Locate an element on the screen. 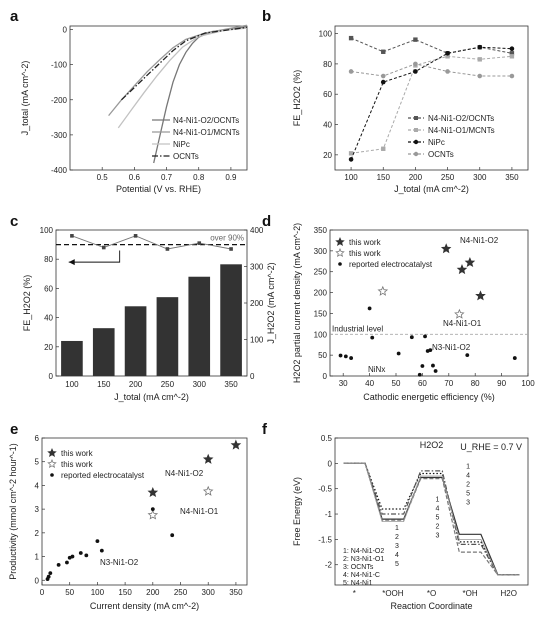 This screenshot has height=621, width=543. panel-e-ytick-label: 5 is located at coordinates (37, 462).